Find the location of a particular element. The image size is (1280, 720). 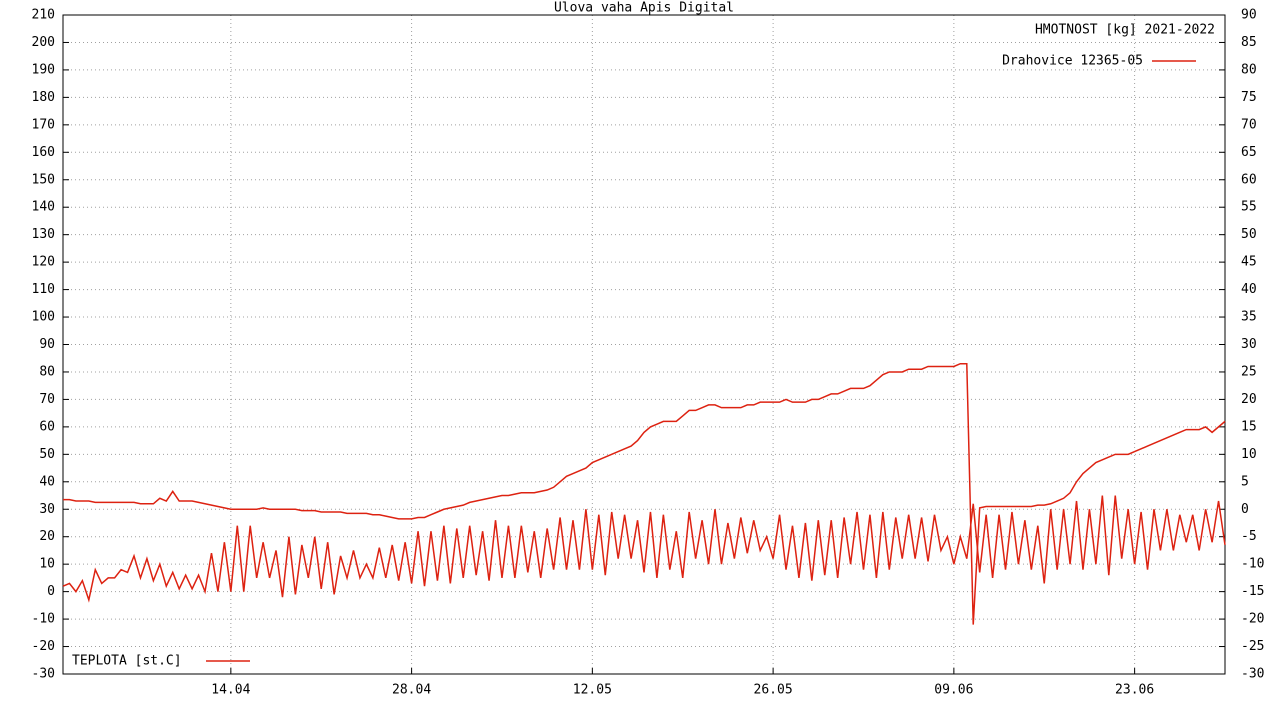

legend-label: Drahovice 12365-05 is located at coordinates (1072, 61).